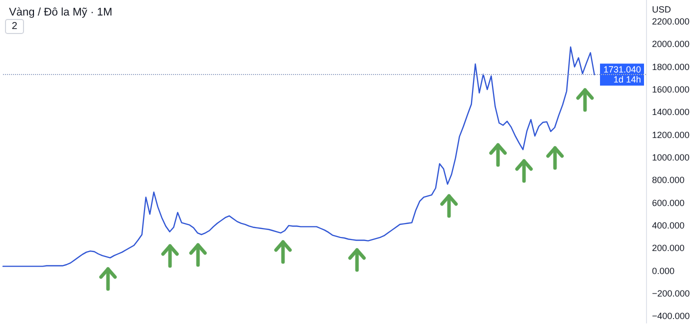  What do you see at coordinates (668, 203) in the screenshot?
I see `y-tick-label: 600.000` at bounding box center [668, 203].